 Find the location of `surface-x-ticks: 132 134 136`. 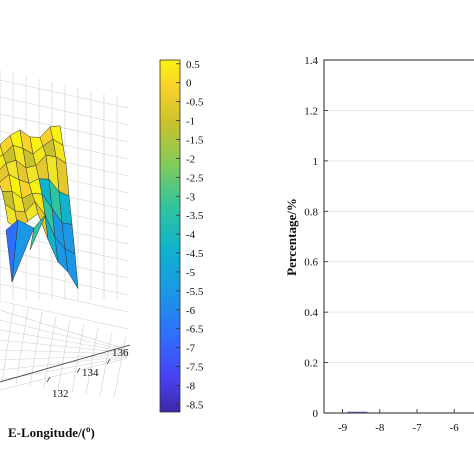

surface-x-ticks: 132 134 136 is located at coordinates (90, 373).